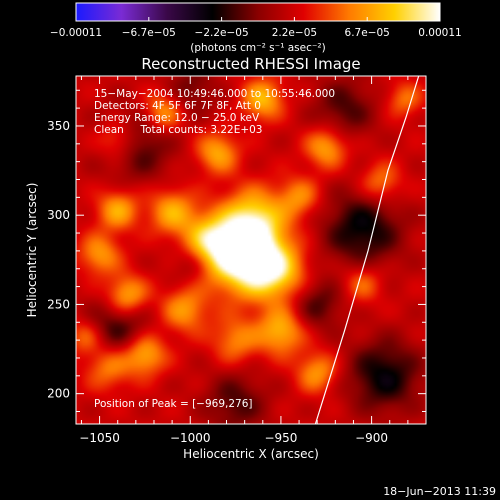  I want to click on colorbar-tick-label: −0.00011, so click(76, 33).